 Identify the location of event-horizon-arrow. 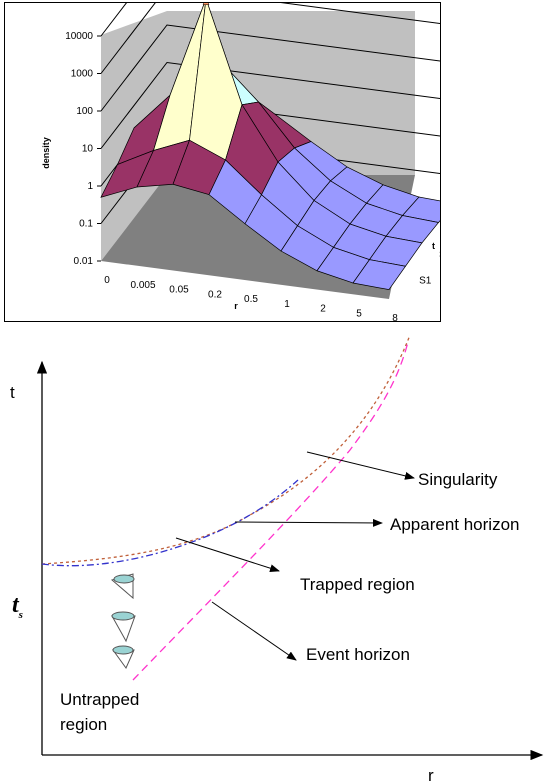
(254, 631).